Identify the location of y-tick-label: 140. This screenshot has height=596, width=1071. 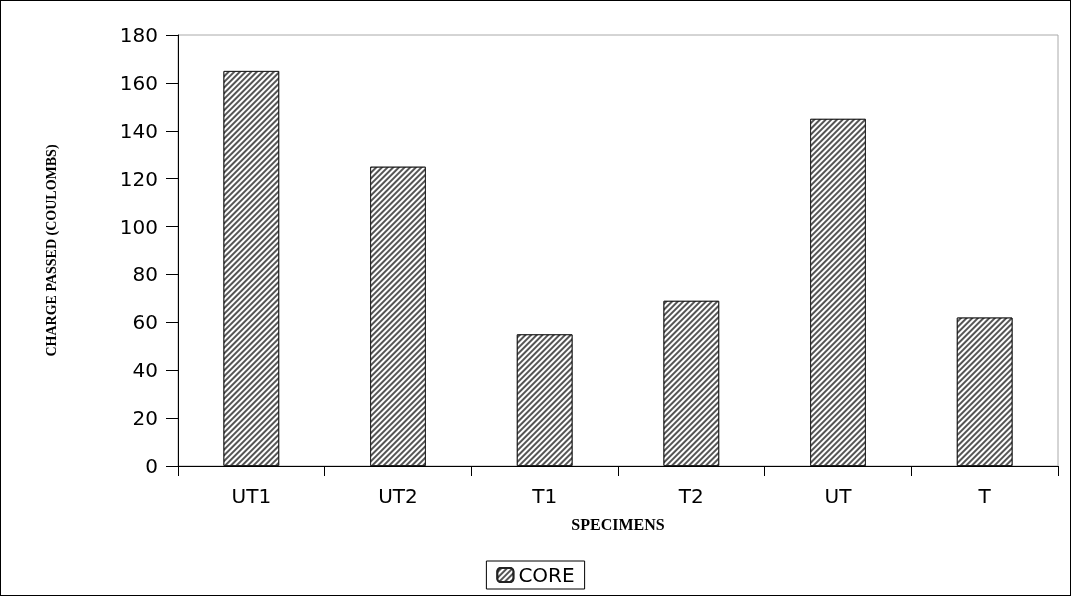
(138, 130).